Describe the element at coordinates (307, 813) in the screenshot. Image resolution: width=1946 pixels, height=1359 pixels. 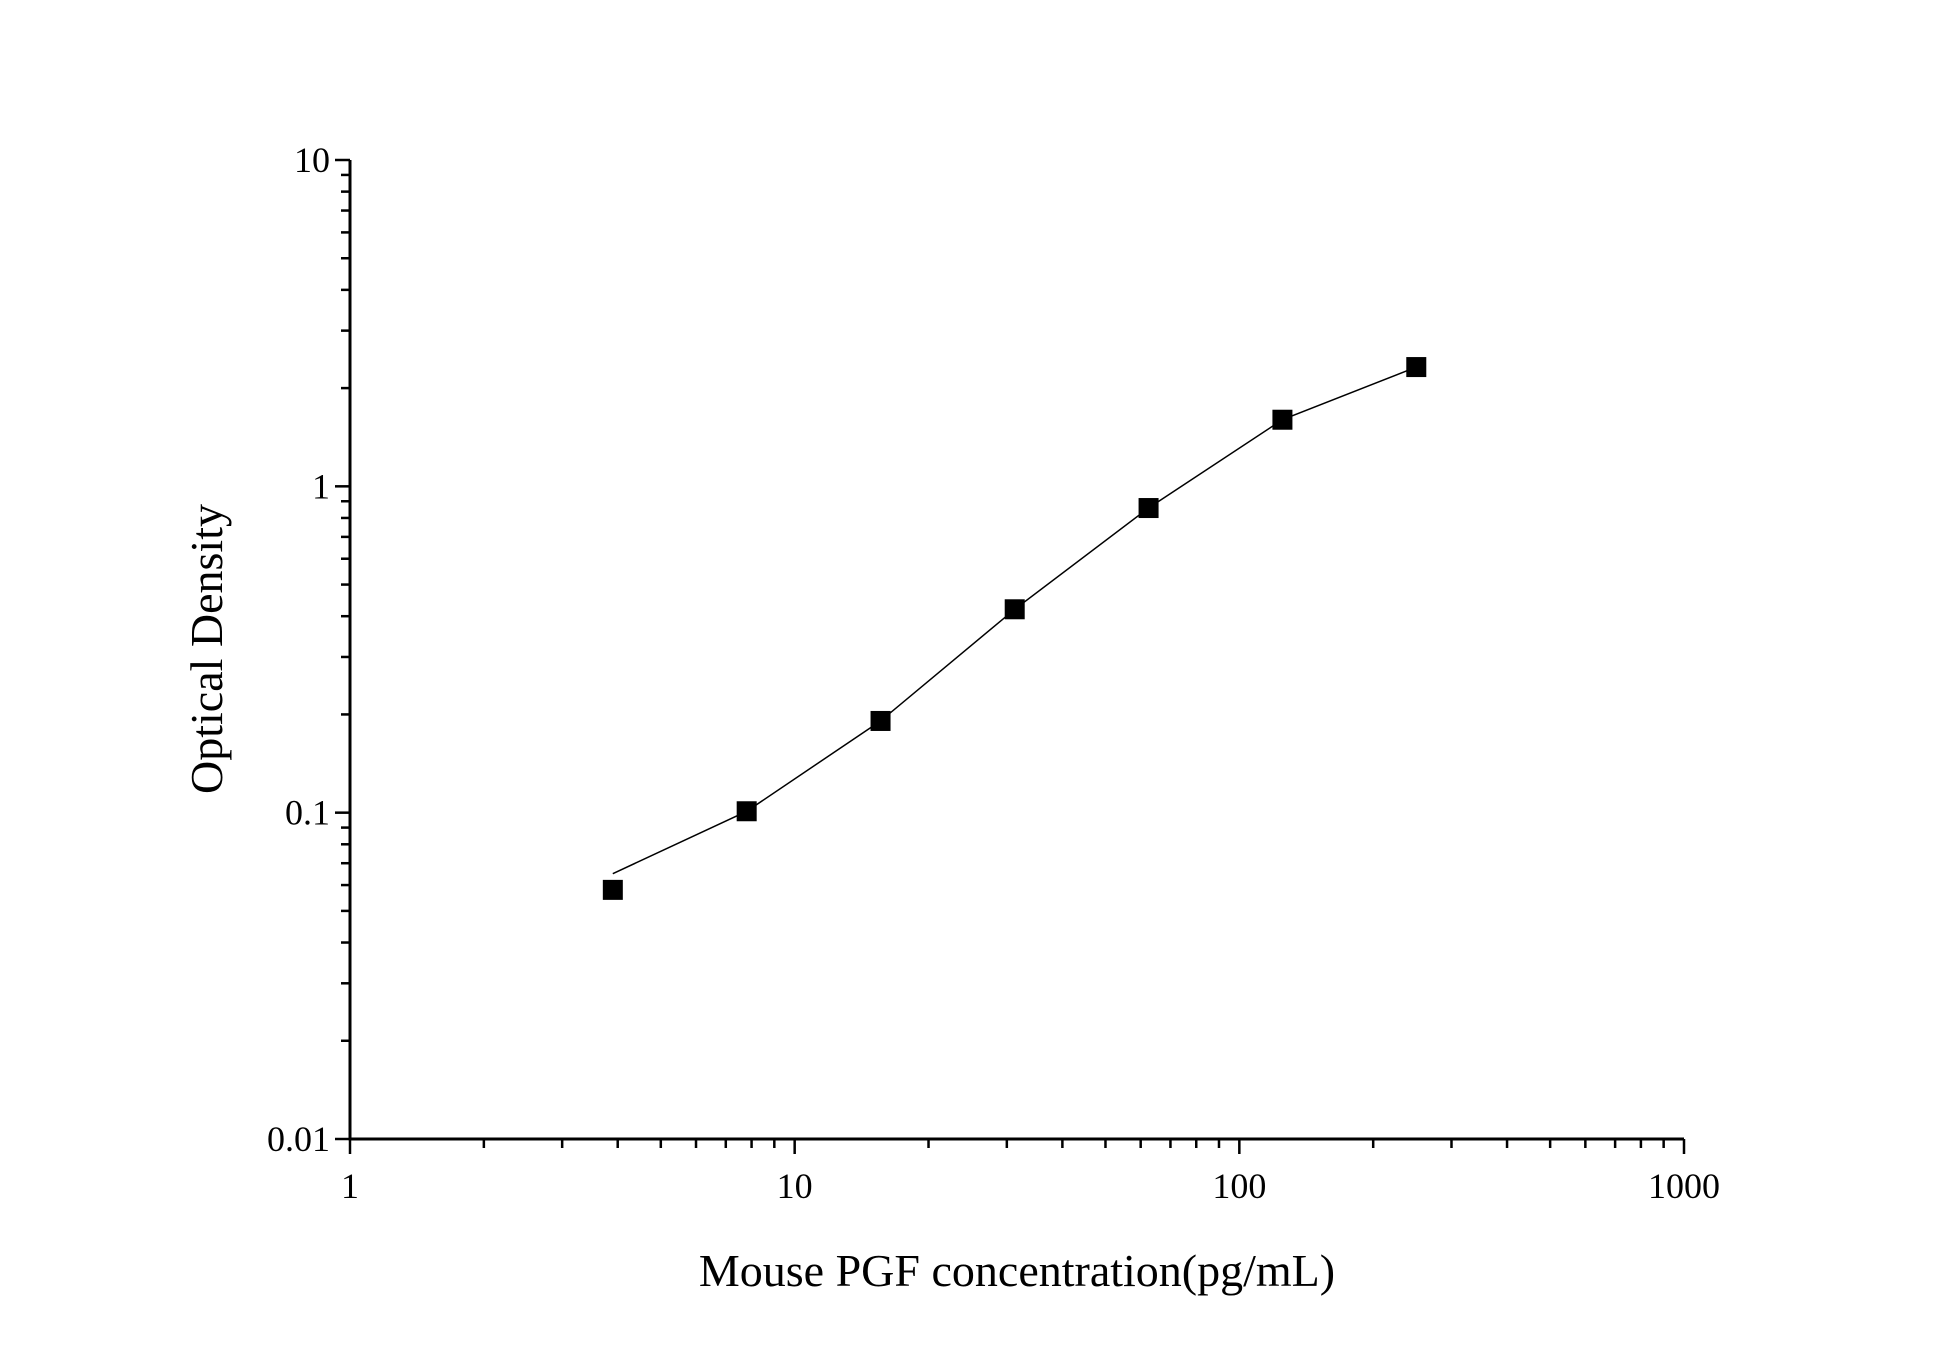
I see `y-tick-label: 0.1` at that location.